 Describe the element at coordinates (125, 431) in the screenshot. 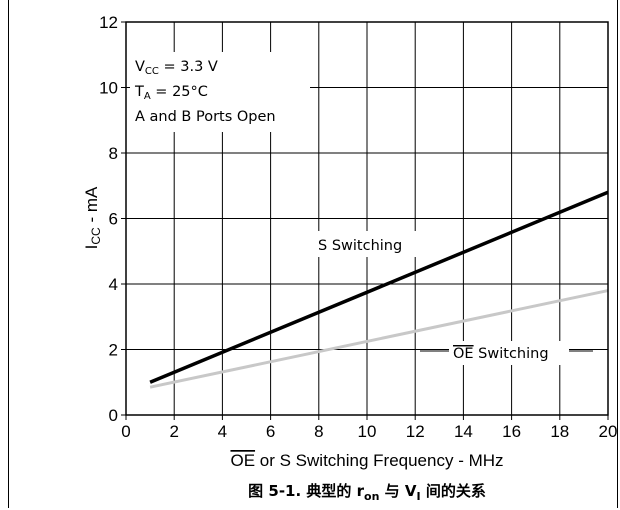

I see `x-tick-label: 0` at that location.